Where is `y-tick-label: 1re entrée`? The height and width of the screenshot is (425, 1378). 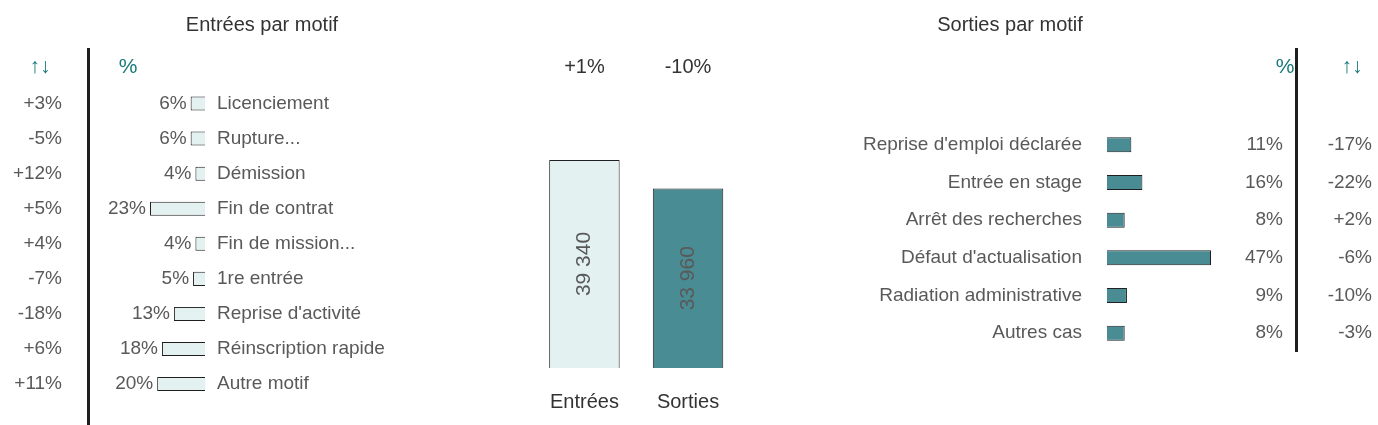
y-tick-label: 1re entrée is located at coordinates (260, 278).